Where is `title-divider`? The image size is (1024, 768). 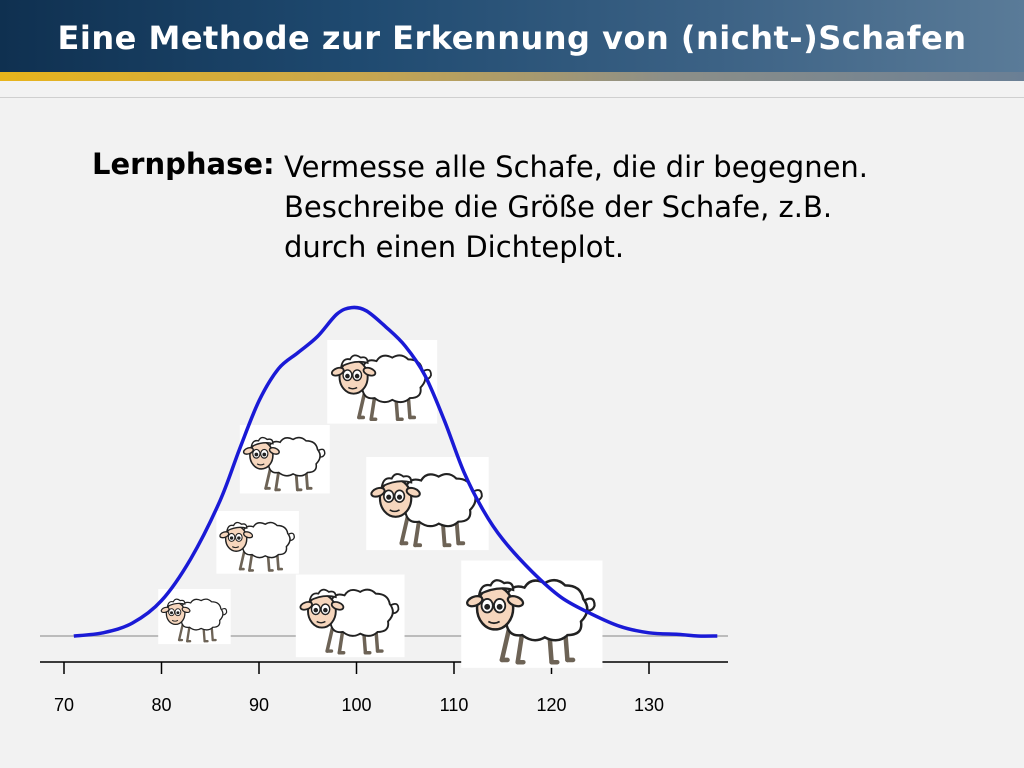 title-divider is located at coordinates (512, 97).